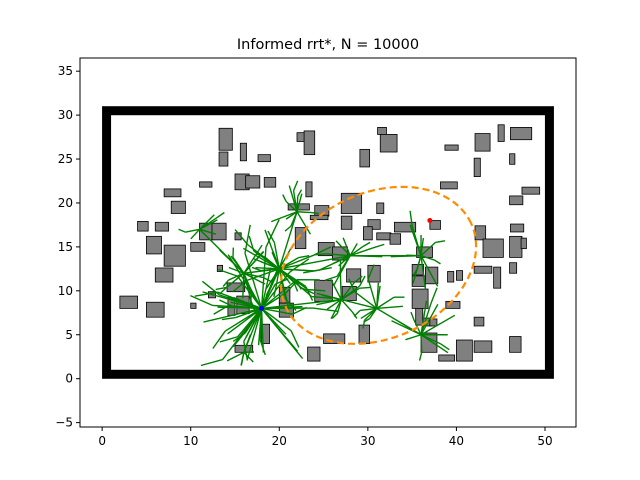  What do you see at coordinates (279, 441) in the screenshot?
I see `x-tick-label: 20` at bounding box center [279, 441].